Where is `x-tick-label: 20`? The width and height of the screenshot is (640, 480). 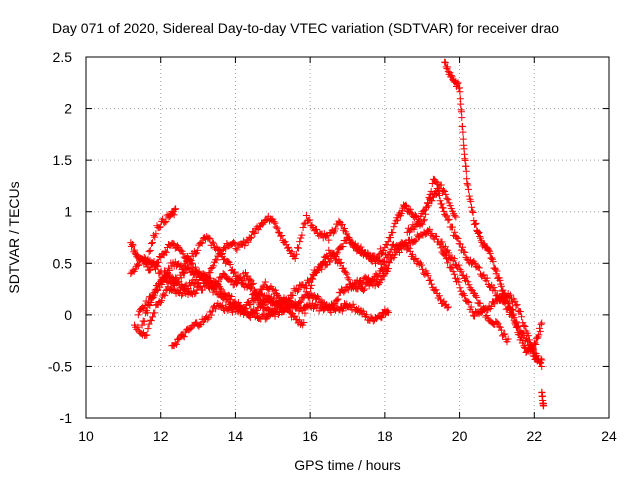
x-tick-label: 20 is located at coordinates (460, 436).